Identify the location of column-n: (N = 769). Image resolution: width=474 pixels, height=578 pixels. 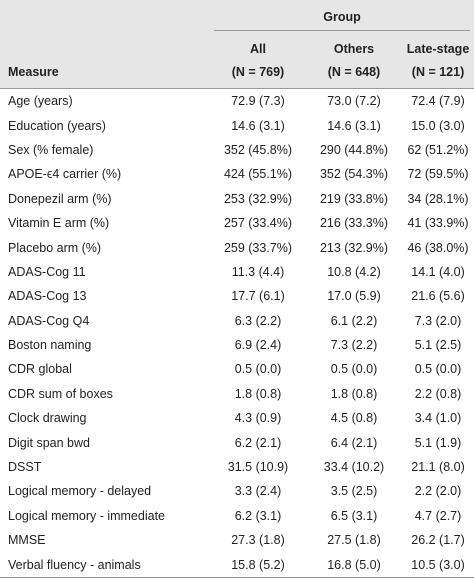
(258, 72).